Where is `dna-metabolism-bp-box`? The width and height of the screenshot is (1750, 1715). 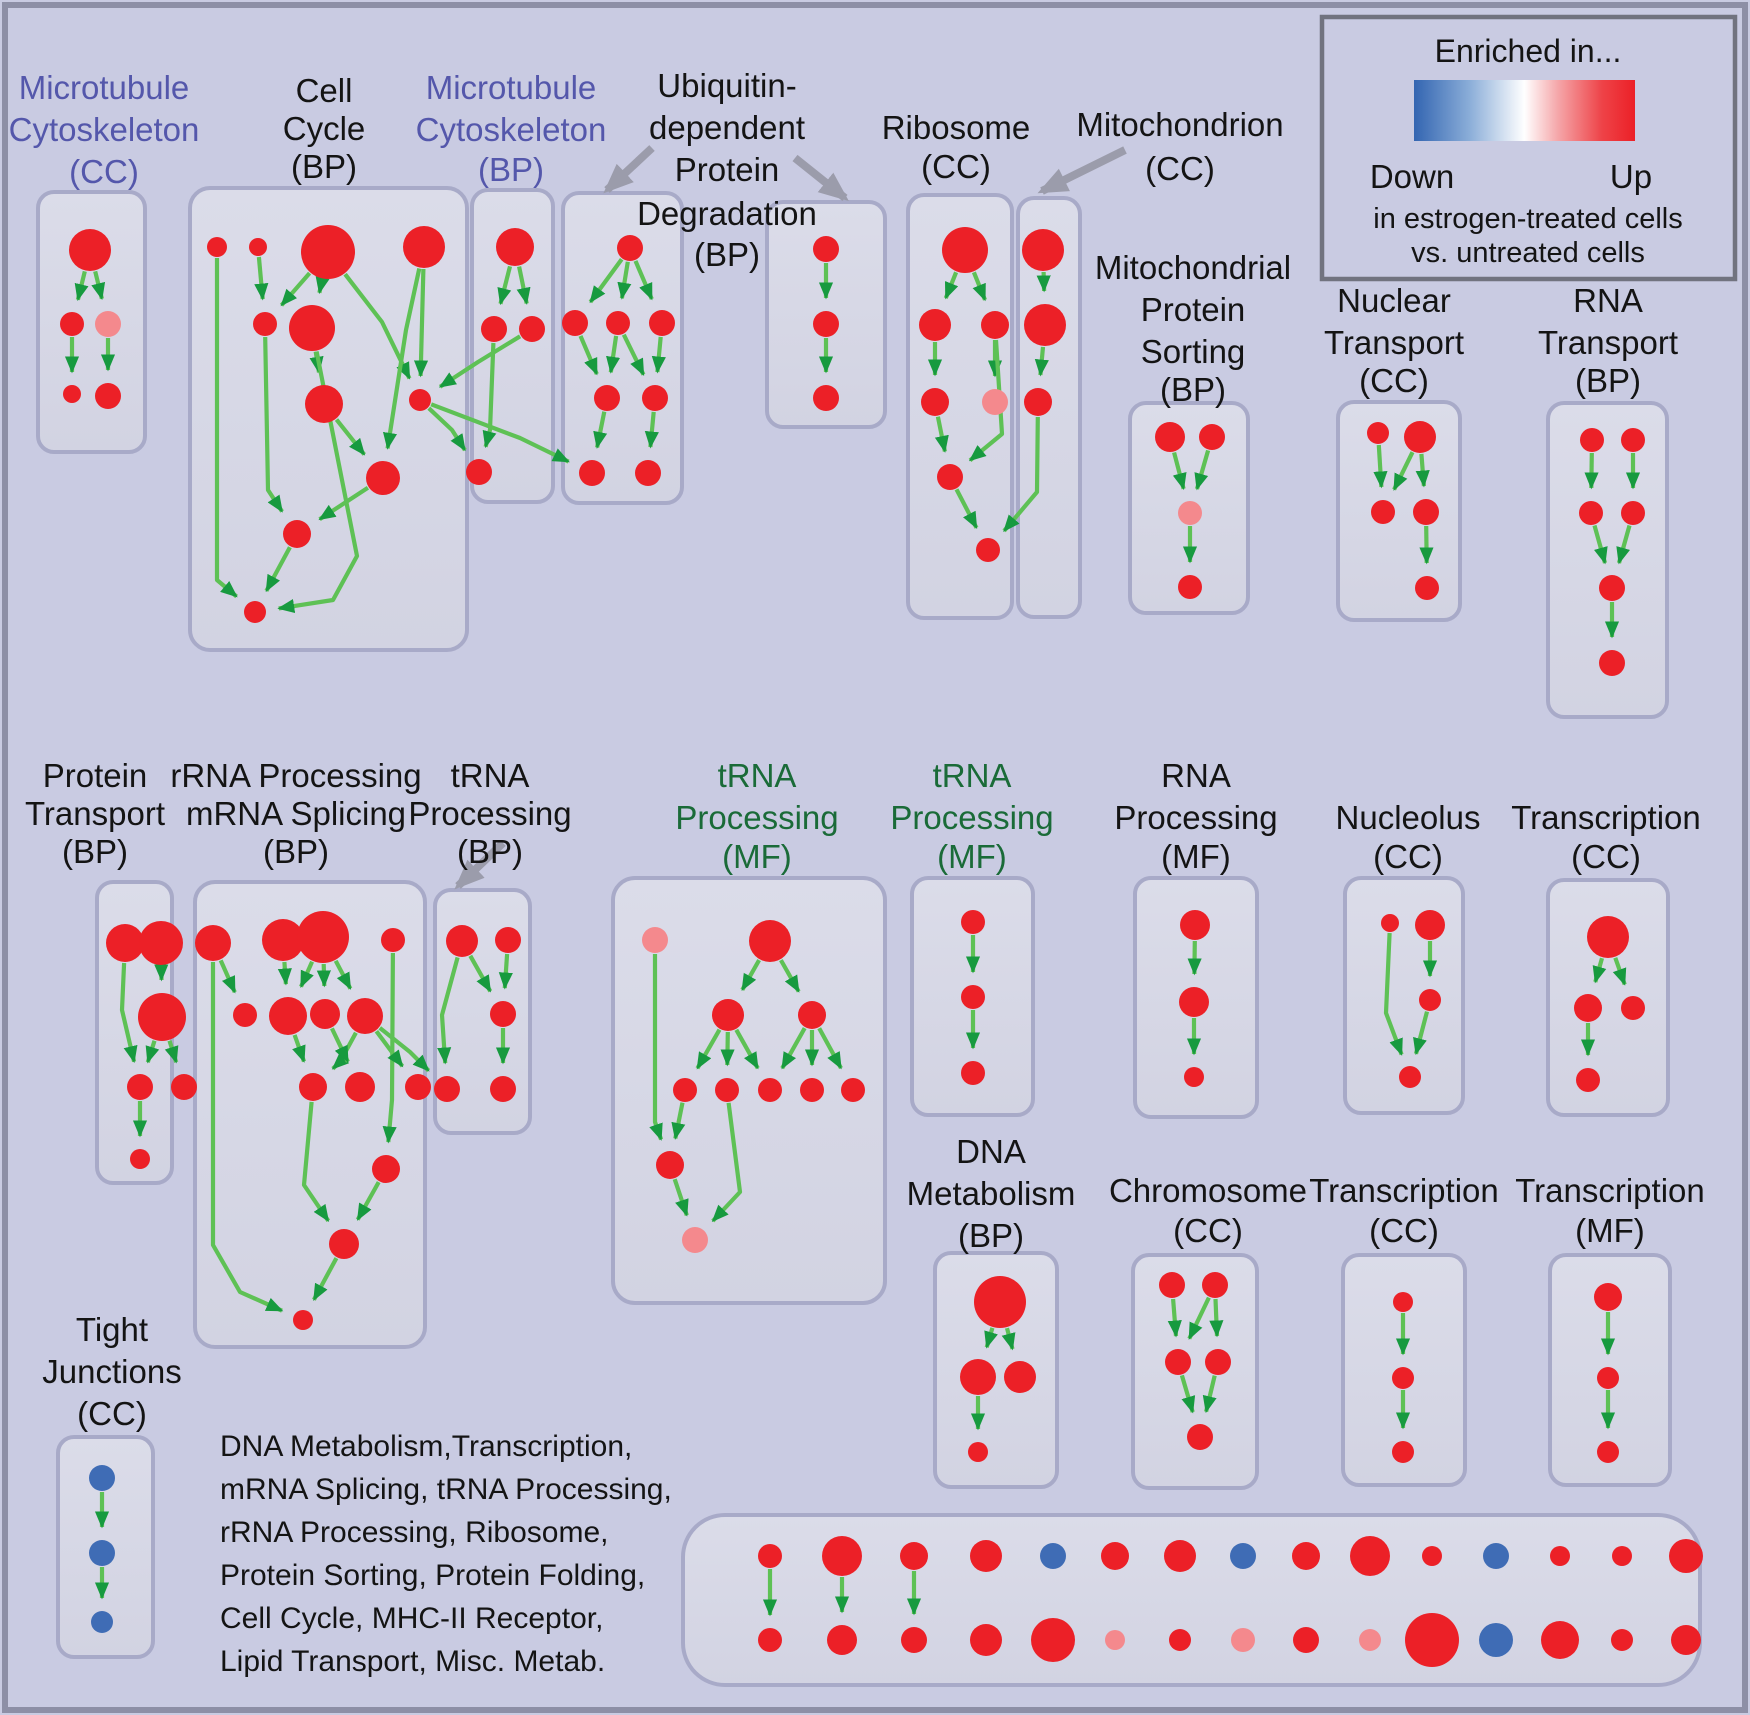 dna-metabolism-bp-box is located at coordinates (996, 1370).